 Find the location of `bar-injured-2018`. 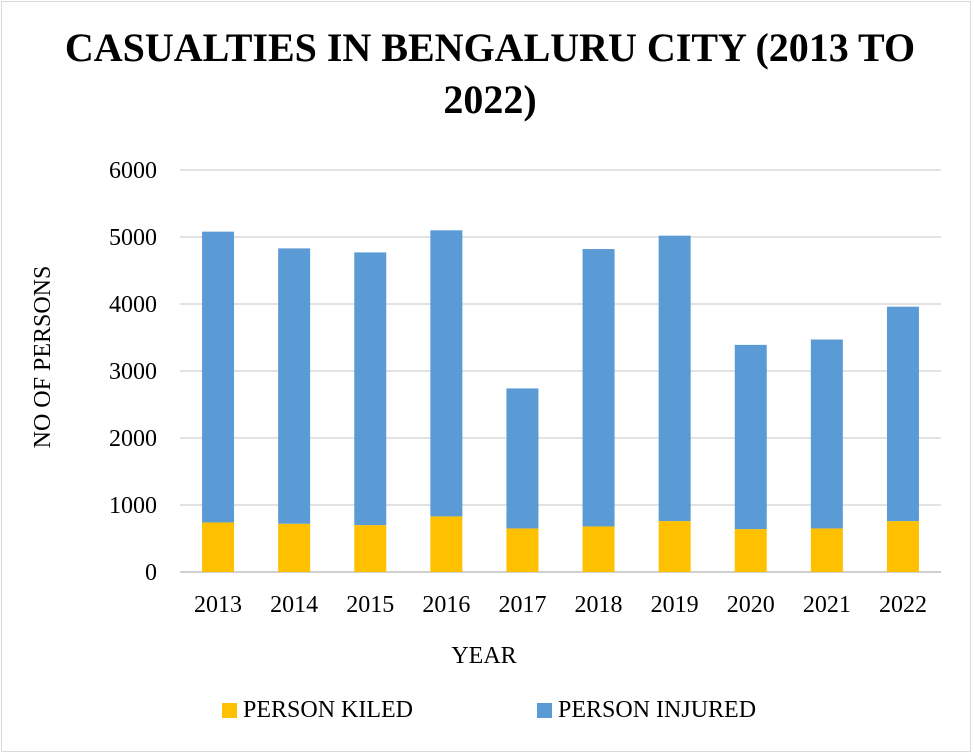

bar-injured-2018 is located at coordinates (598, 388).